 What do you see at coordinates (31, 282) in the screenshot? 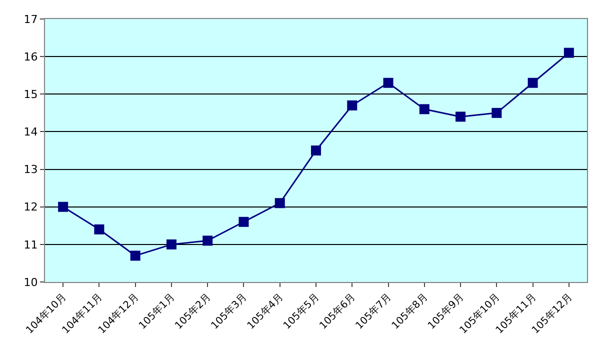
I see `y-tick-label: 10` at bounding box center [31, 282].